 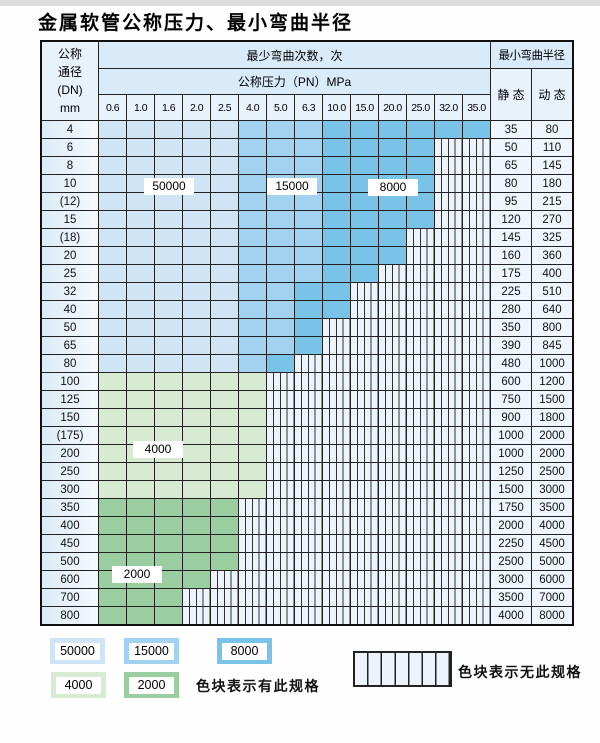 What do you see at coordinates (70, 201) in the screenshot?
I see `dn-value: (12)` at bounding box center [70, 201].